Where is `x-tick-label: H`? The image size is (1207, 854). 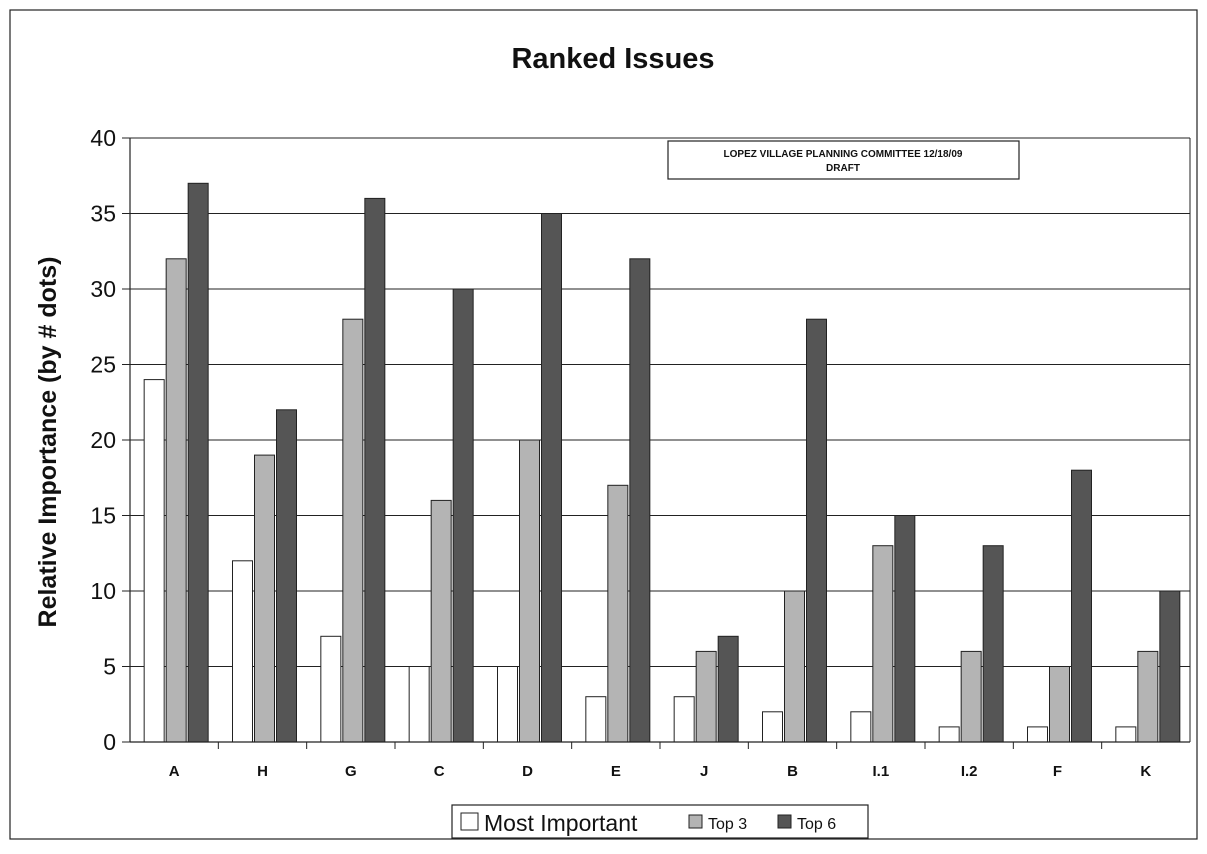 x-tick-label: H is located at coordinates (262, 771).